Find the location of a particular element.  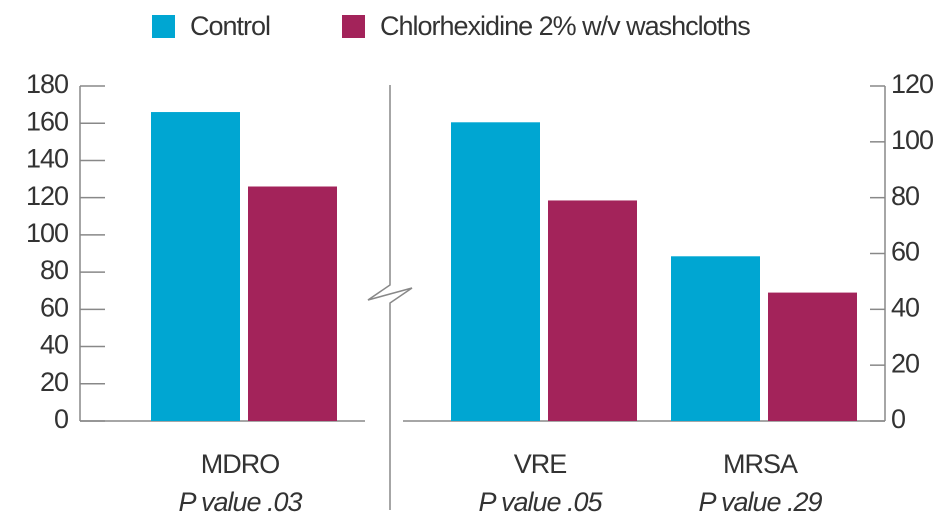

break-line is located at coordinates (390, 297).